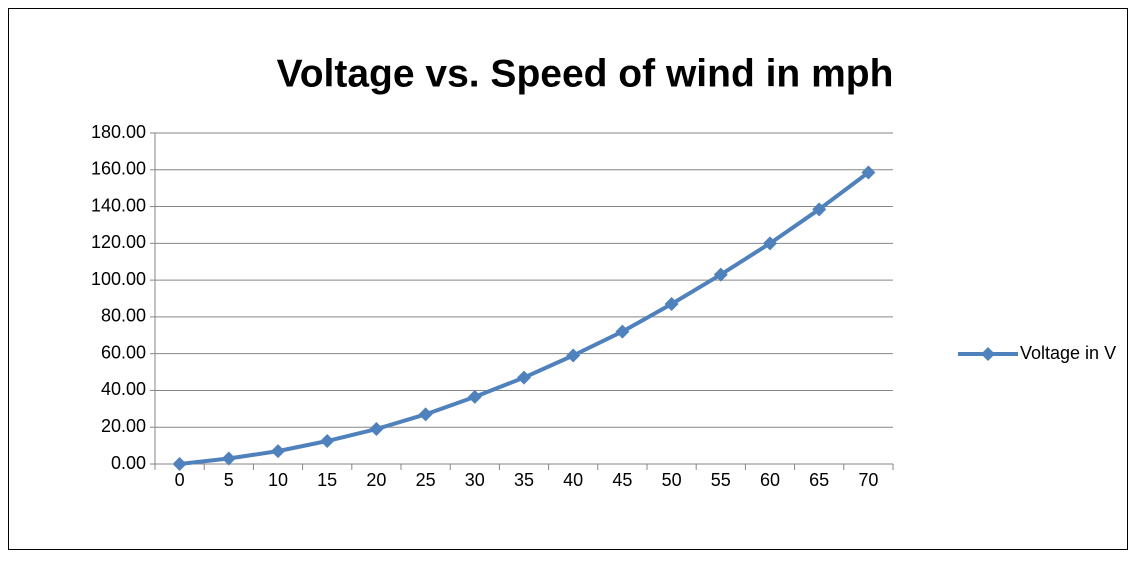 This screenshot has height=562, width=1136. What do you see at coordinates (585, 73) in the screenshot?
I see `chart-title: Voltage vs. Speed of wind in mph` at bounding box center [585, 73].